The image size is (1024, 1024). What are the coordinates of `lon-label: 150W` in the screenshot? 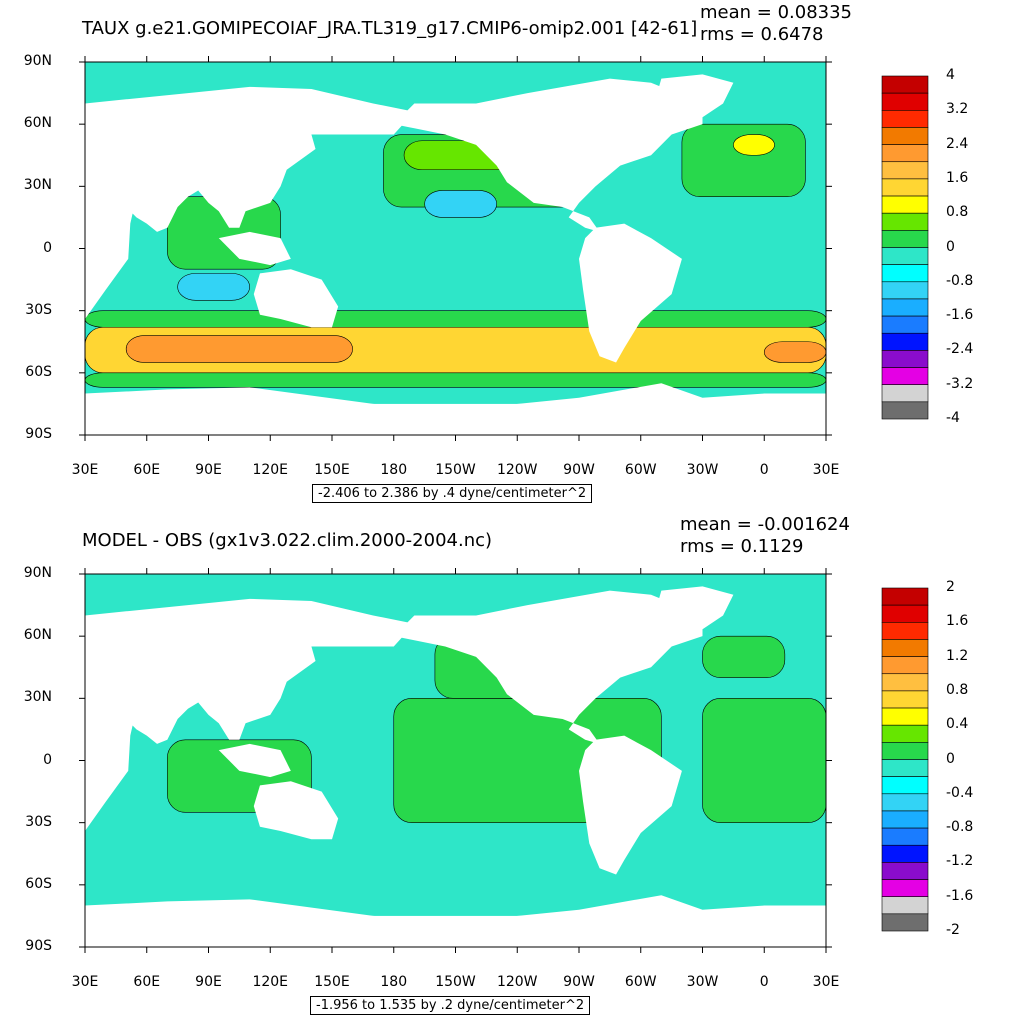 It's located at (455, 470).